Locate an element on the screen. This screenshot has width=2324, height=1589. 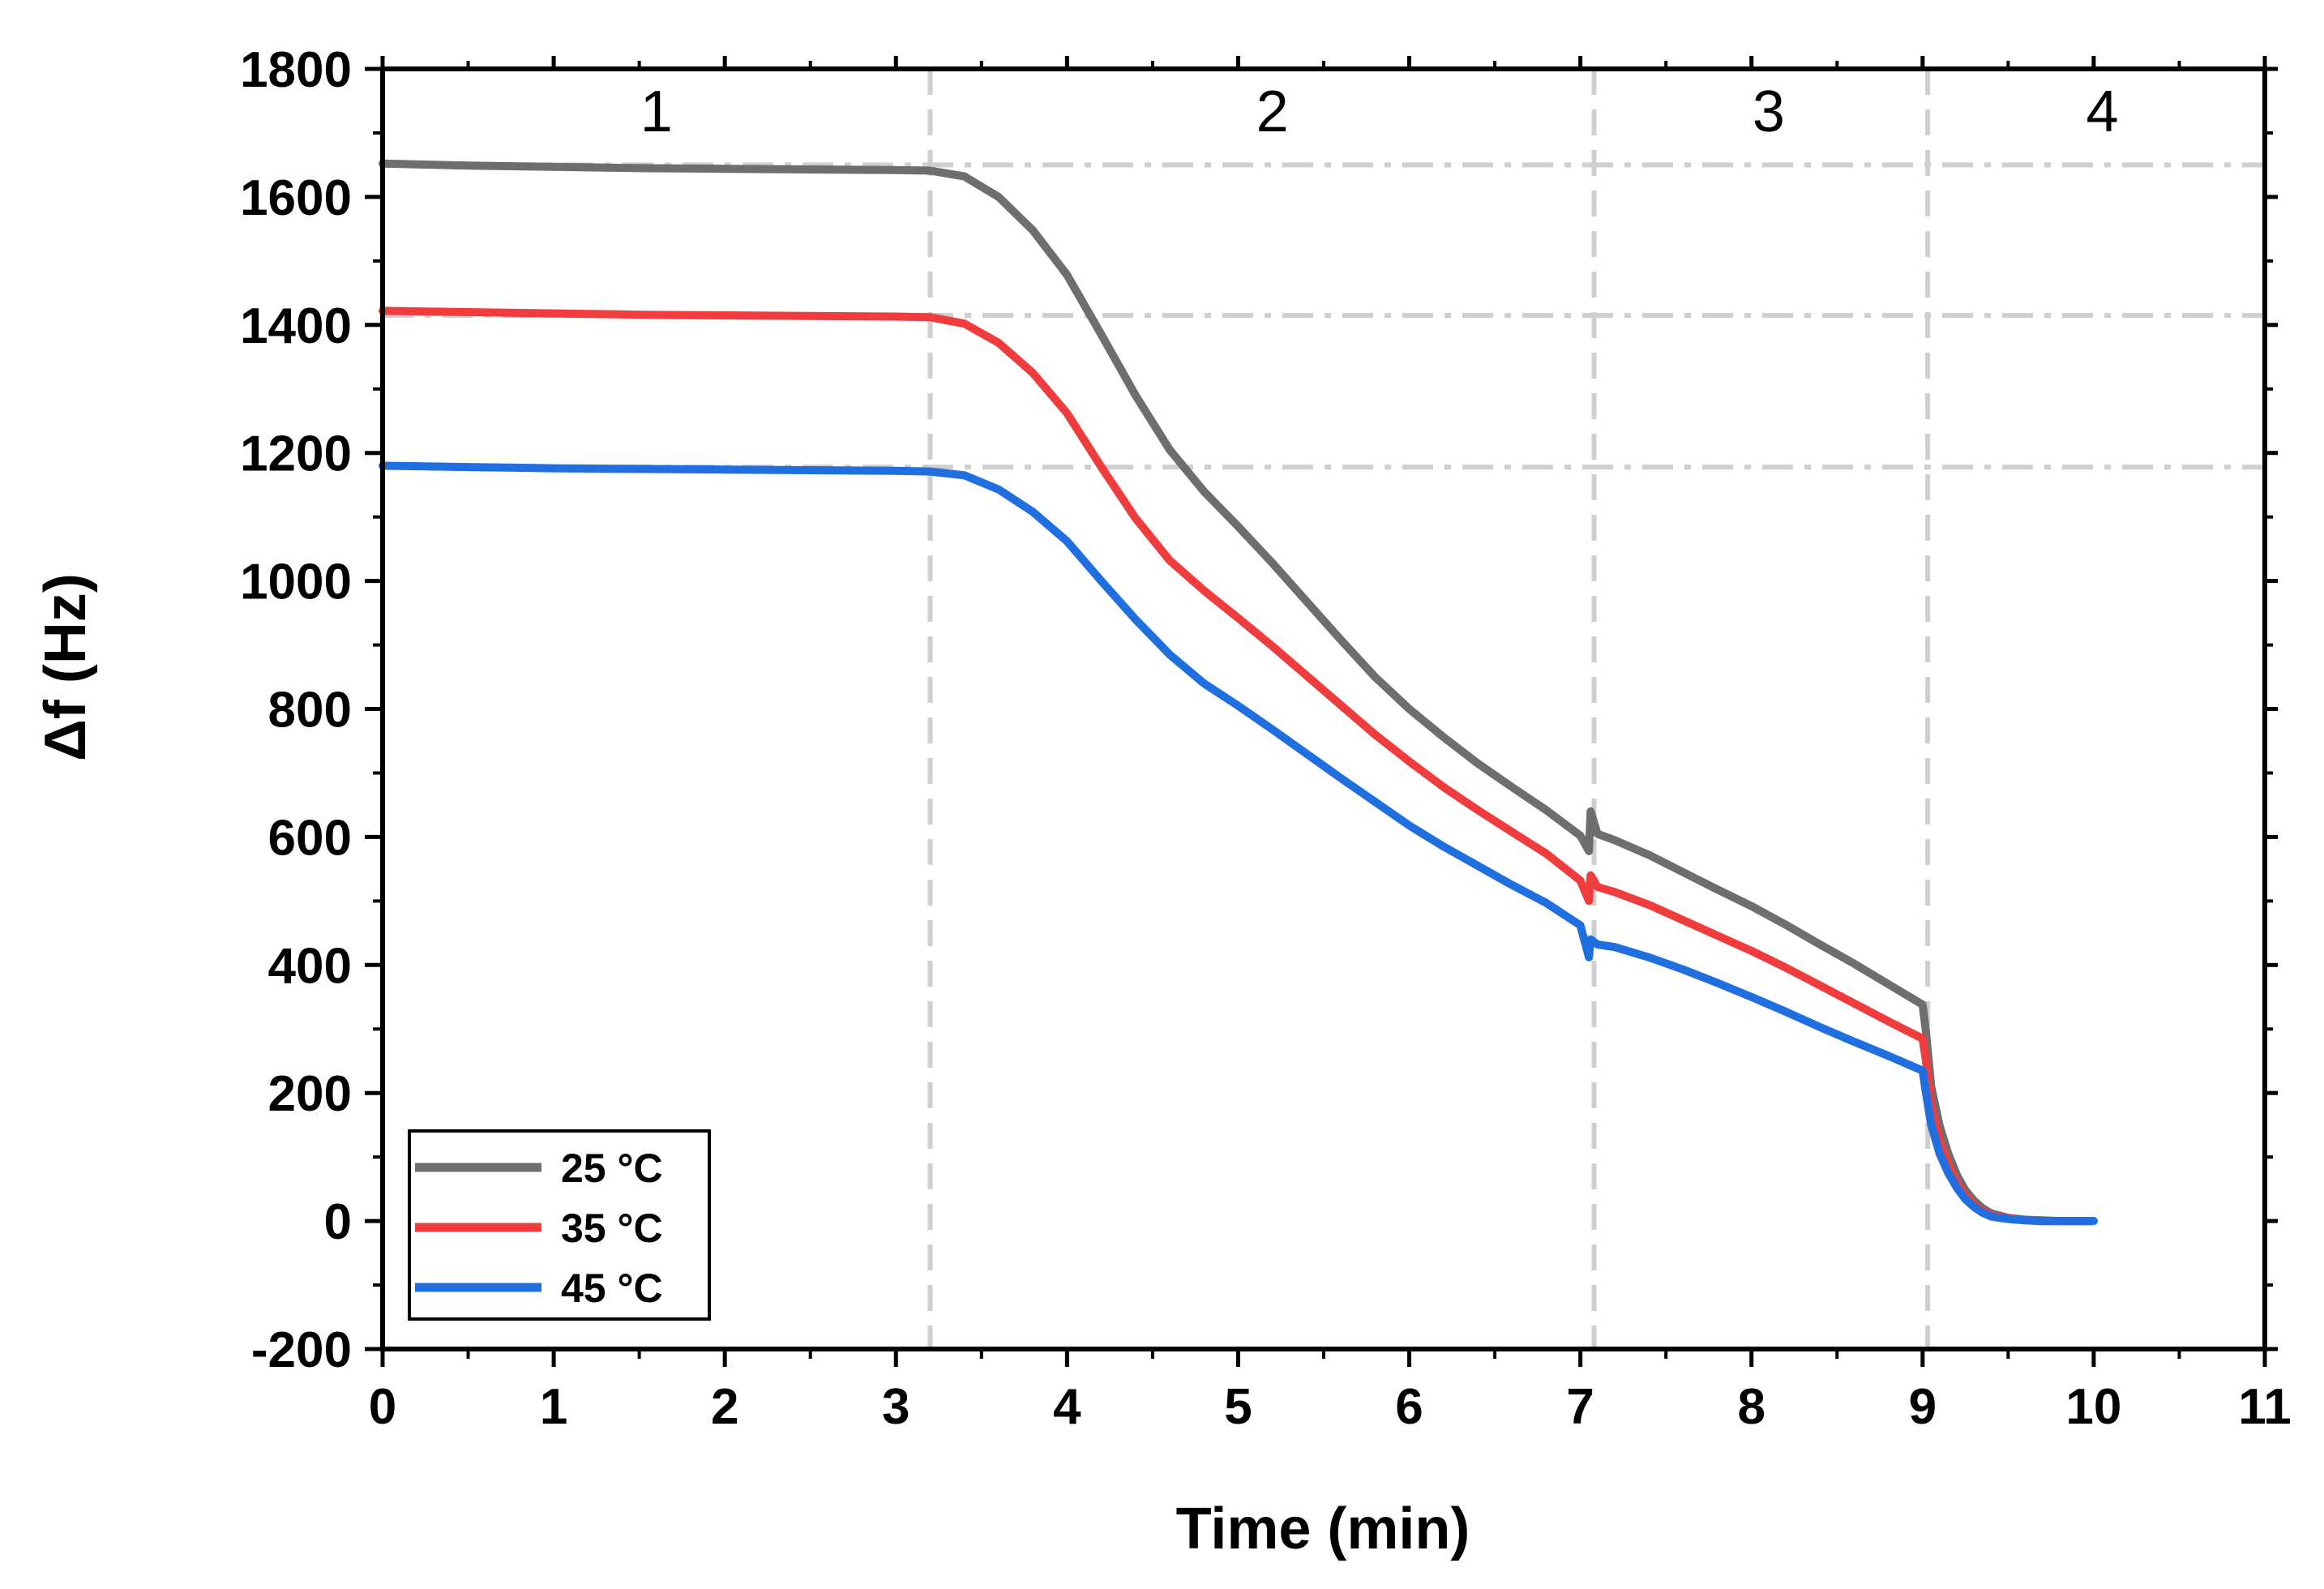
y-tick-label: 1800 is located at coordinates (296, 70).